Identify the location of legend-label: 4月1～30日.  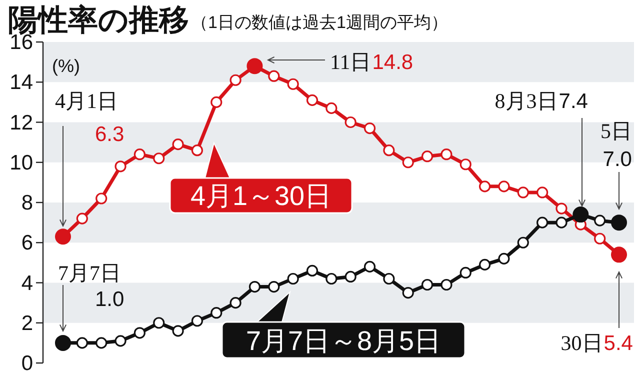
(261, 196).